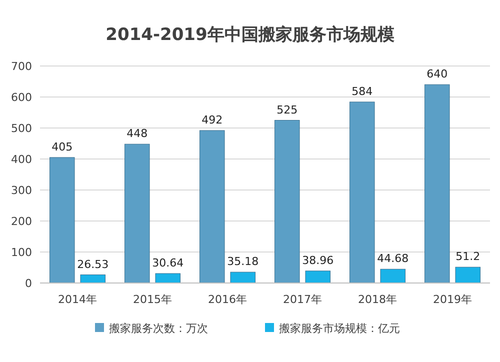 The height and width of the screenshot is (362, 500). What do you see at coordinates (21, 252) in the screenshot?
I see `y-tick-label: 100` at bounding box center [21, 252].